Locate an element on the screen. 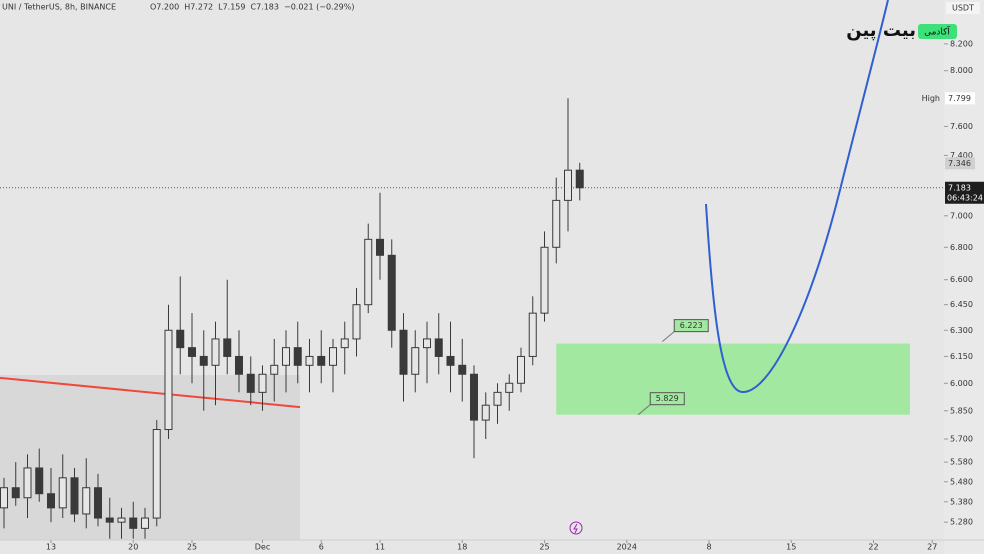 The width and height of the screenshot is (984, 554). ohlc-value: L7.159 is located at coordinates (231, 7).